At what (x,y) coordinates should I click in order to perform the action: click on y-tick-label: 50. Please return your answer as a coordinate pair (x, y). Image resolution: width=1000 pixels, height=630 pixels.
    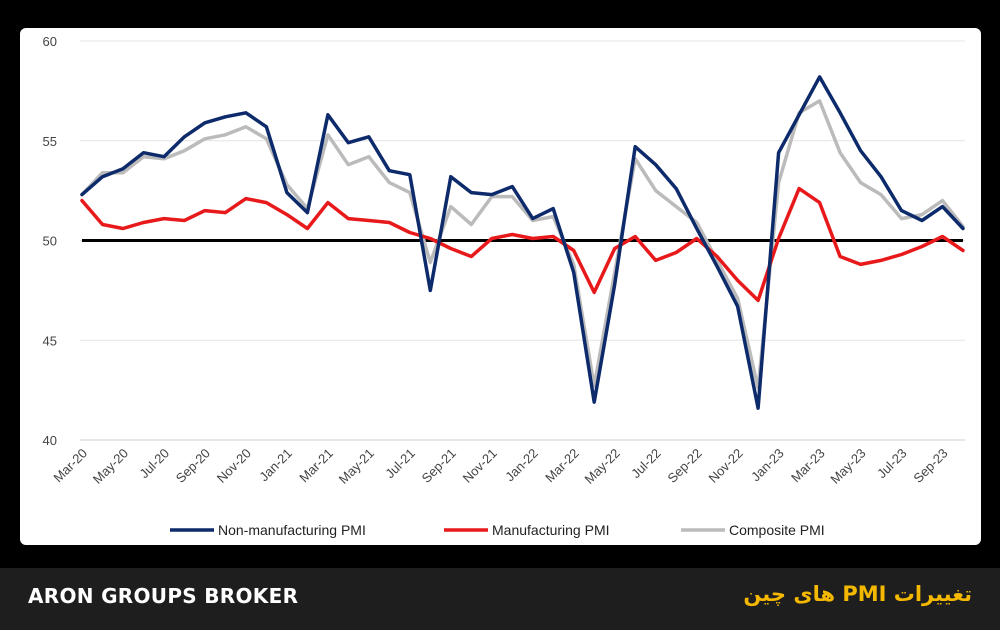
    Looking at the image, I should click on (50, 241).